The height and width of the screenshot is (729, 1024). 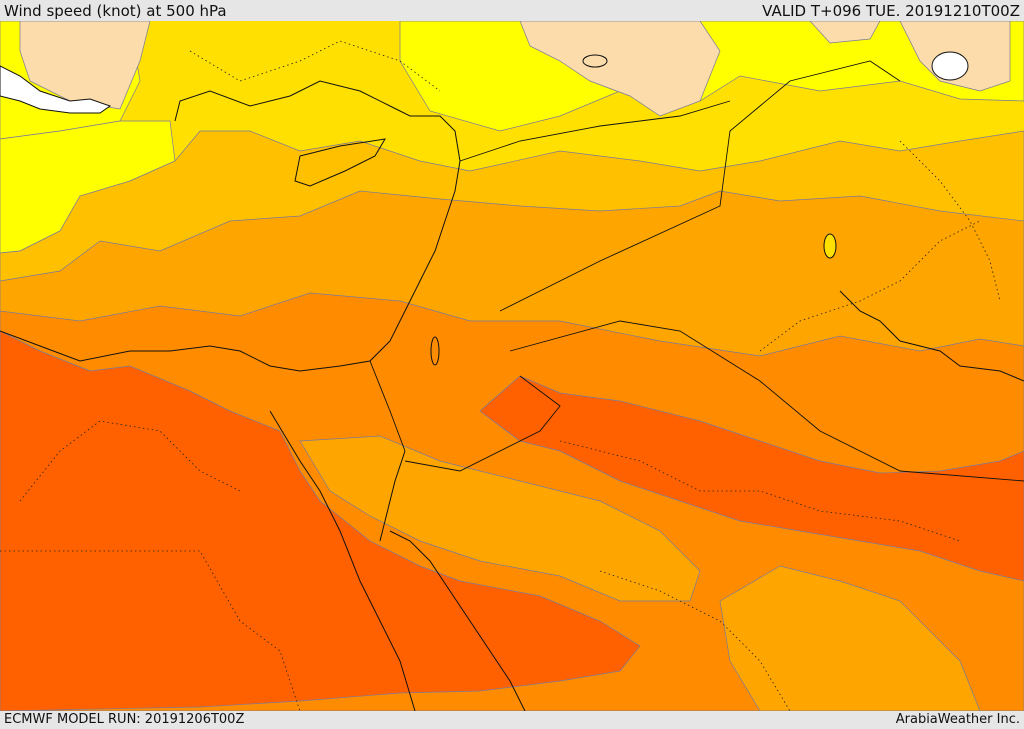 I want to click on dead-sea, so click(x=435, y=351).